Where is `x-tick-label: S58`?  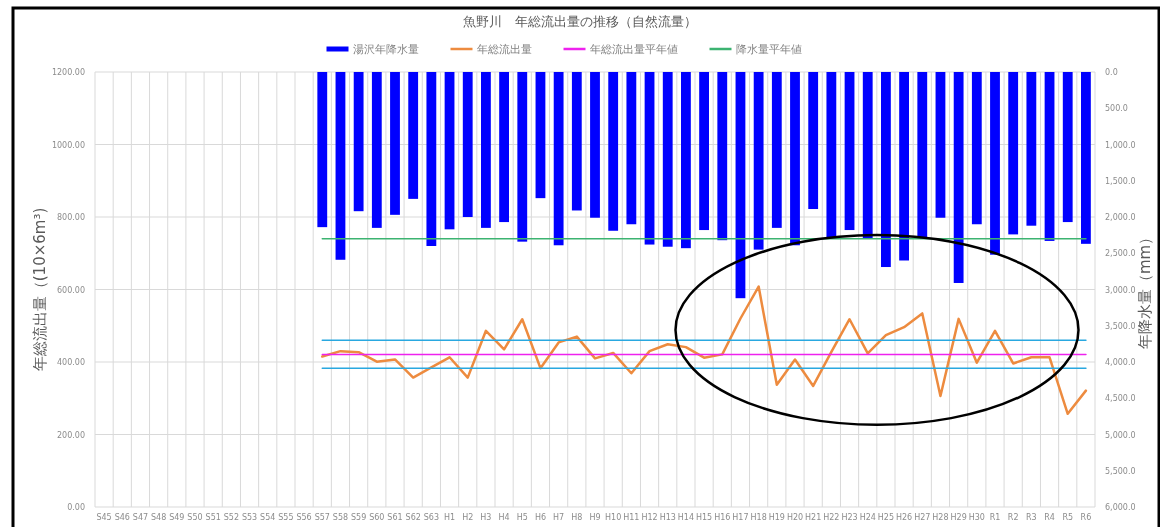 x-tick-label: S58 is located at coordinates (340, 517).